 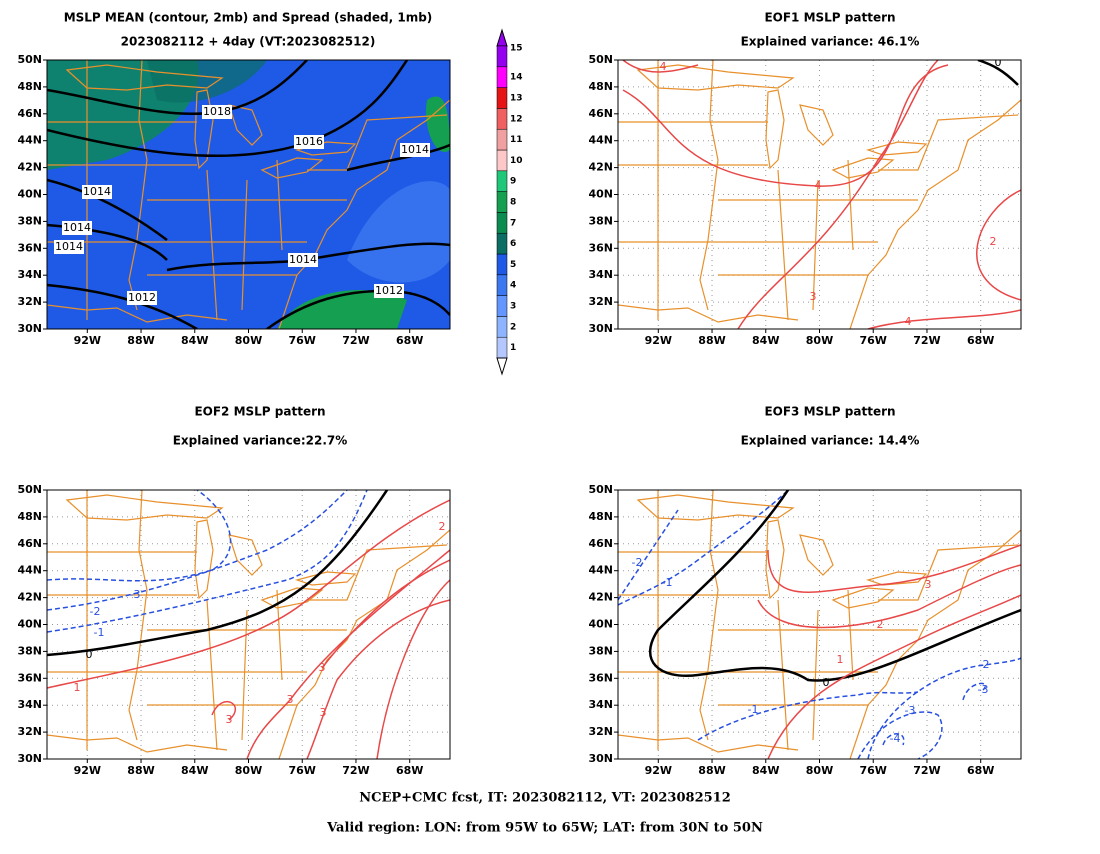 I want to click on contour-label: -4, so click(x=895, y=738).